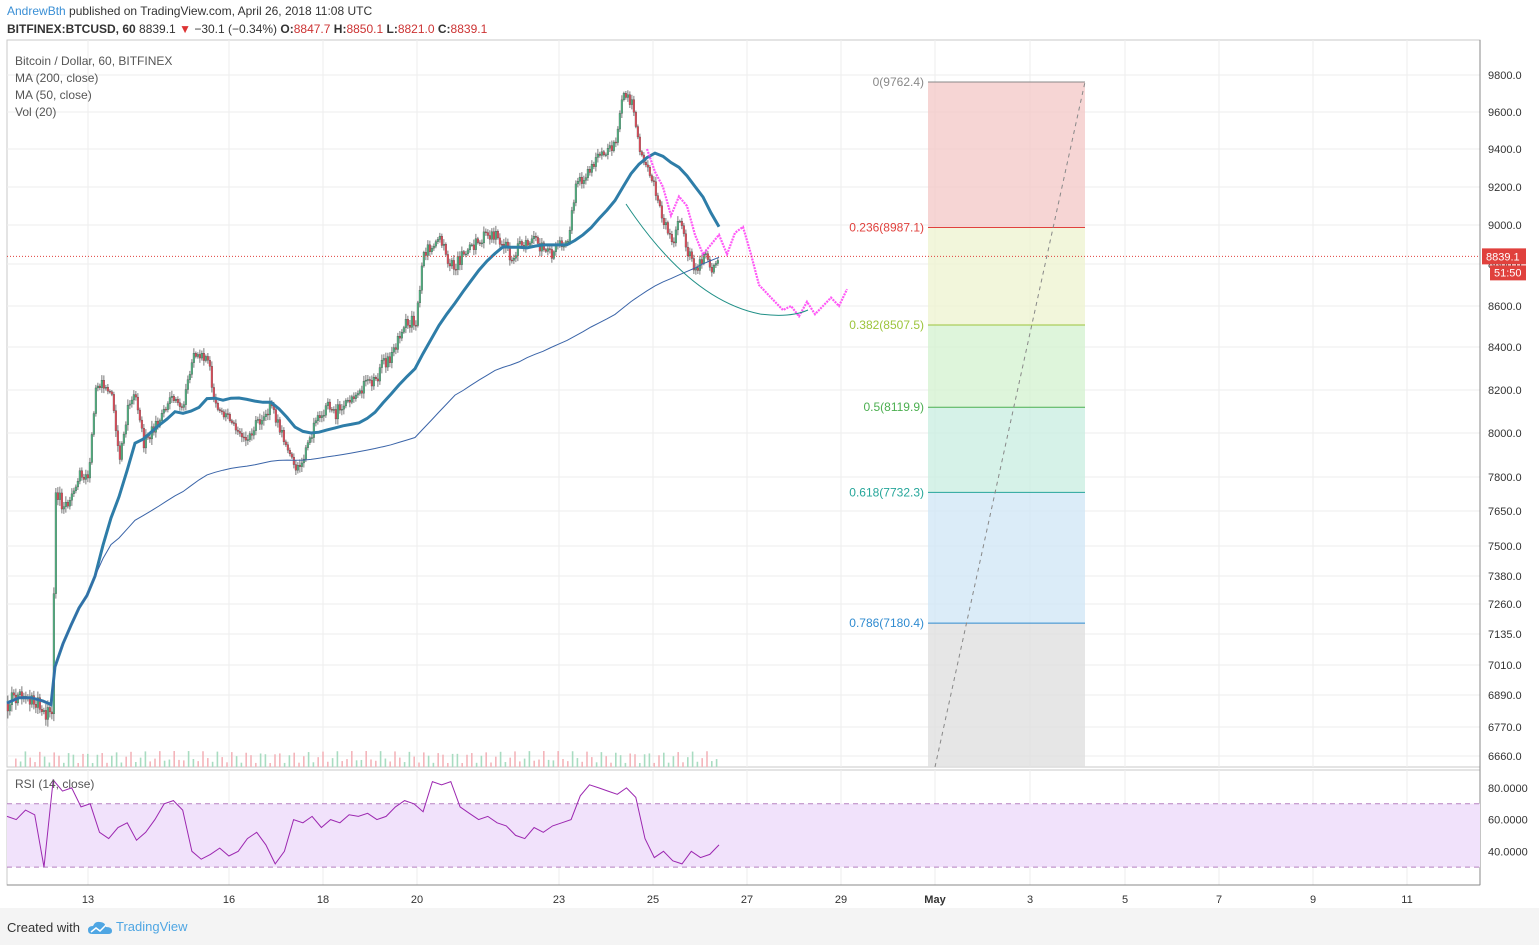 The width and height of the screenshot is (1539, 945). I want to click on last-price-label: 8839.1, so click(1503, 257).